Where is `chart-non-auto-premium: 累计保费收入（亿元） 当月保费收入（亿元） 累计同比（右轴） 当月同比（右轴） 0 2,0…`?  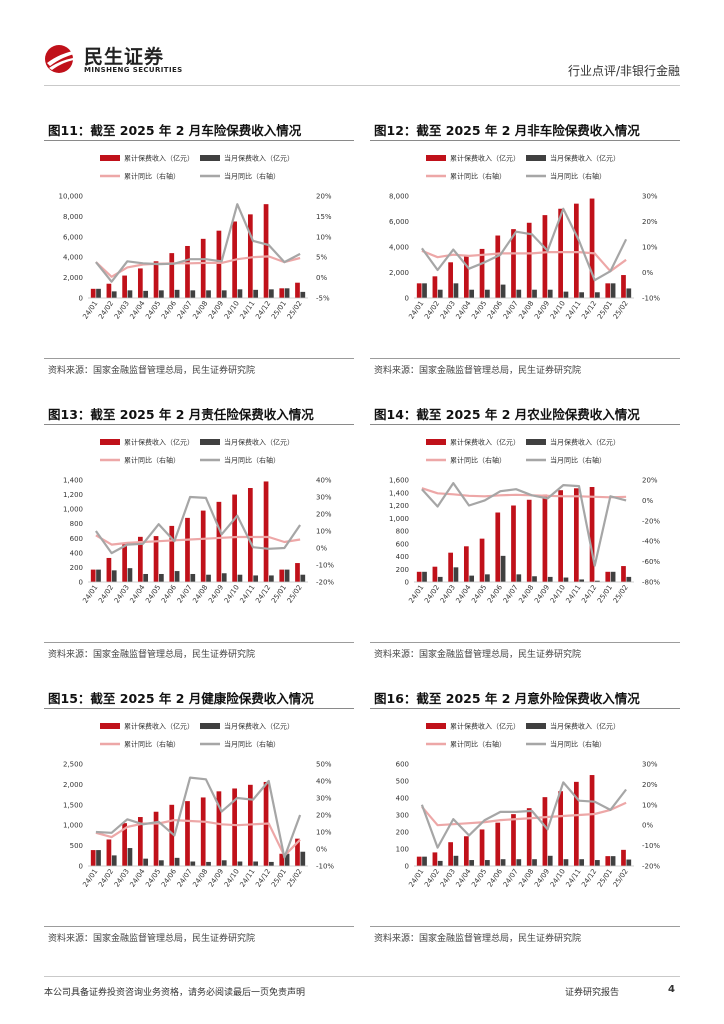
chart-non-auto-premium: 累计保费收入（亿元） 当月保费收入（亿元） 累计同比（右轴） 当月同比（右轴） 0 2,0… is located at coordinates (524, 237).